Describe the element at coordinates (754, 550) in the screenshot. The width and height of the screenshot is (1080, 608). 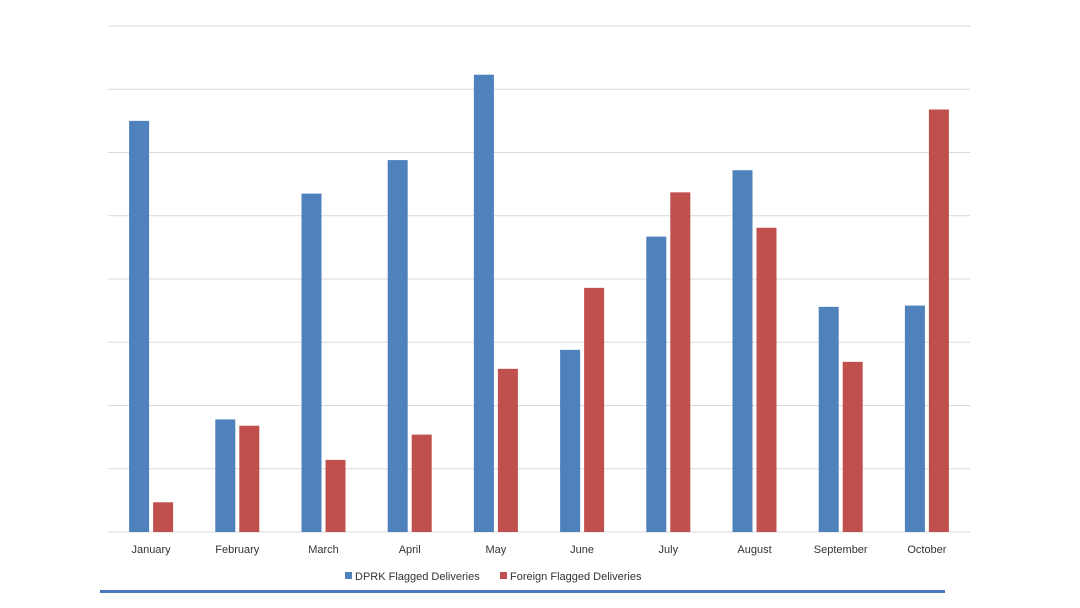
I see `x-tick-label: August` at that location.